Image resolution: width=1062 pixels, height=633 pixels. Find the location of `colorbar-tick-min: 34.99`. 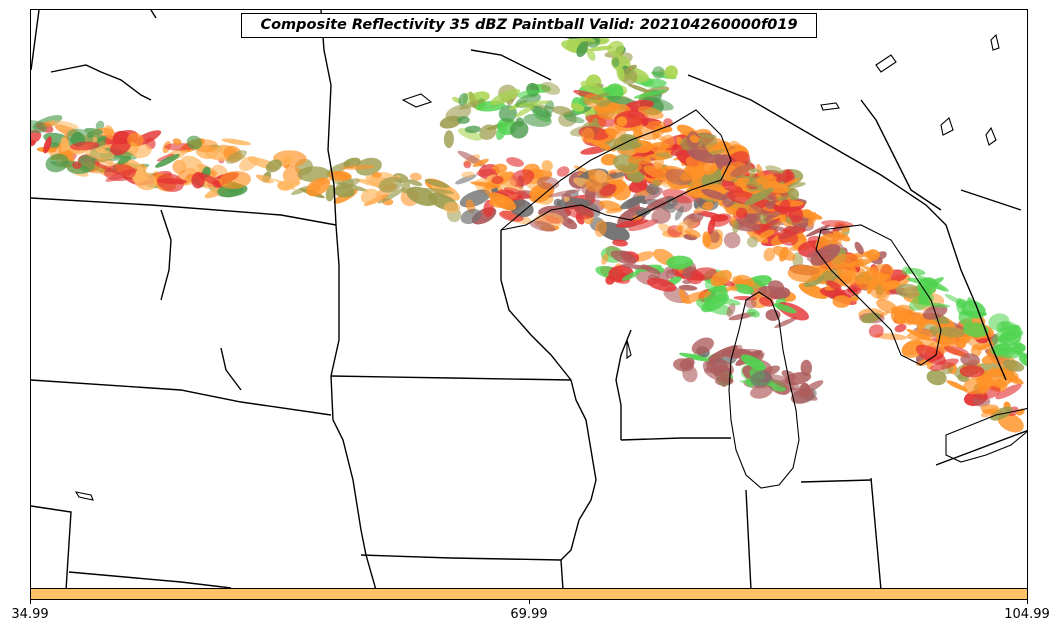

colorbar-tick-min: 34.99 is located at coordinates (30, 614).